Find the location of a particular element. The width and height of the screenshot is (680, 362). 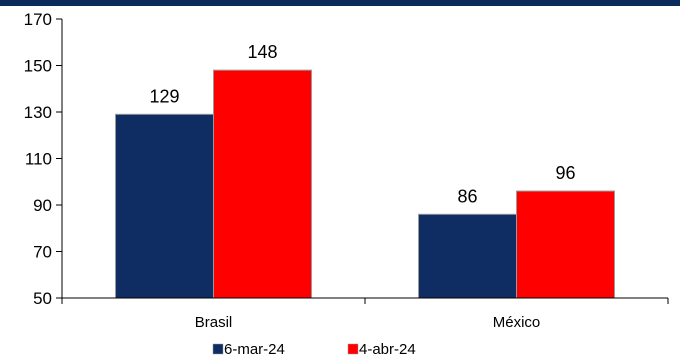

legend-label: 6-mar-24 is located at coordinates (254, 349).